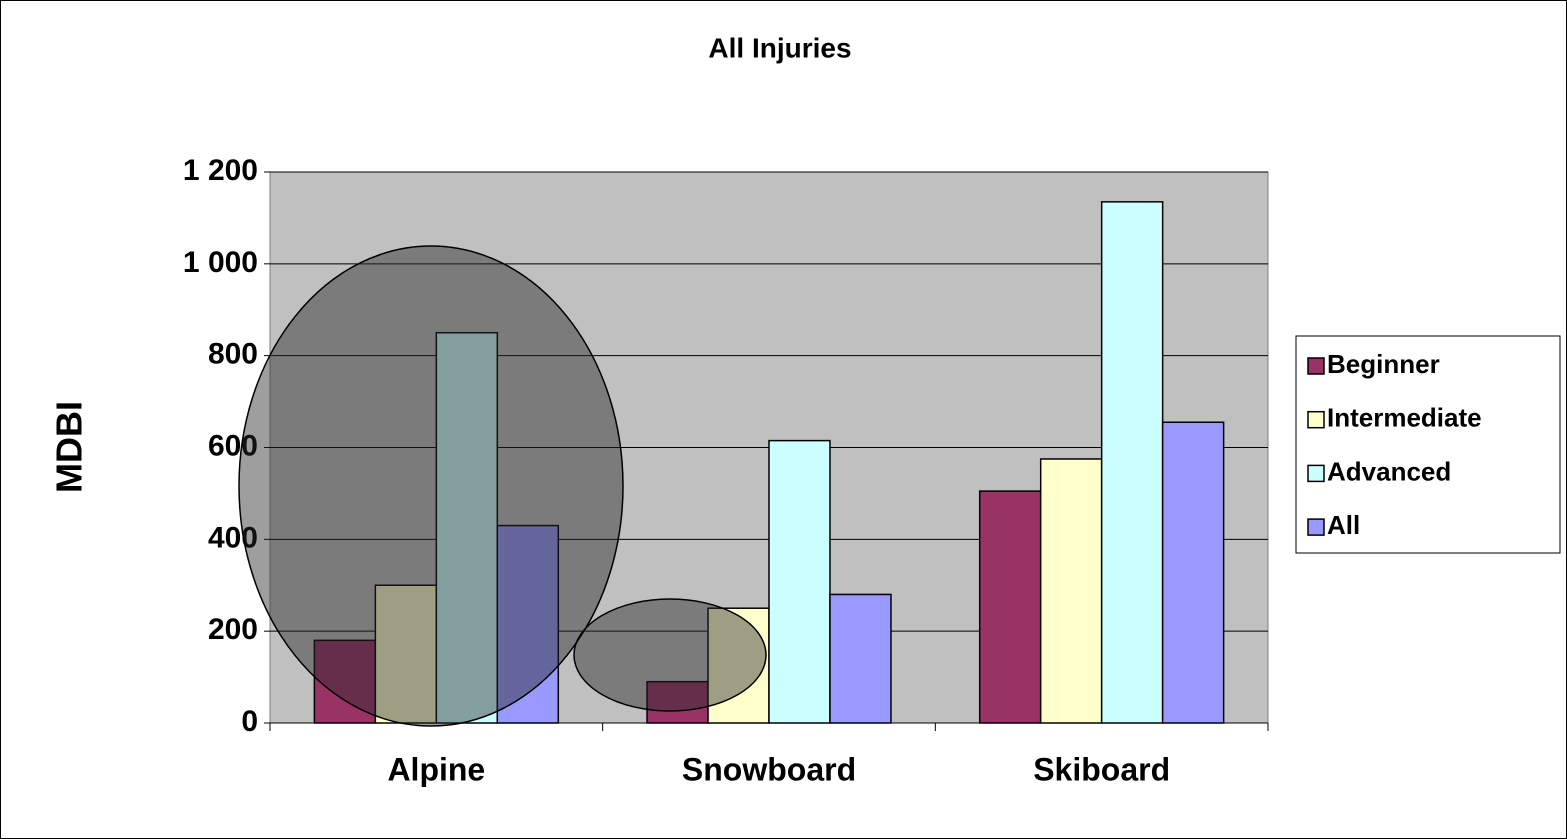 The image size is (1567, 839). Describe the element at coordinates (769, 769) in the screenshot. I see `x-tick-label: Snowboard` at that location.